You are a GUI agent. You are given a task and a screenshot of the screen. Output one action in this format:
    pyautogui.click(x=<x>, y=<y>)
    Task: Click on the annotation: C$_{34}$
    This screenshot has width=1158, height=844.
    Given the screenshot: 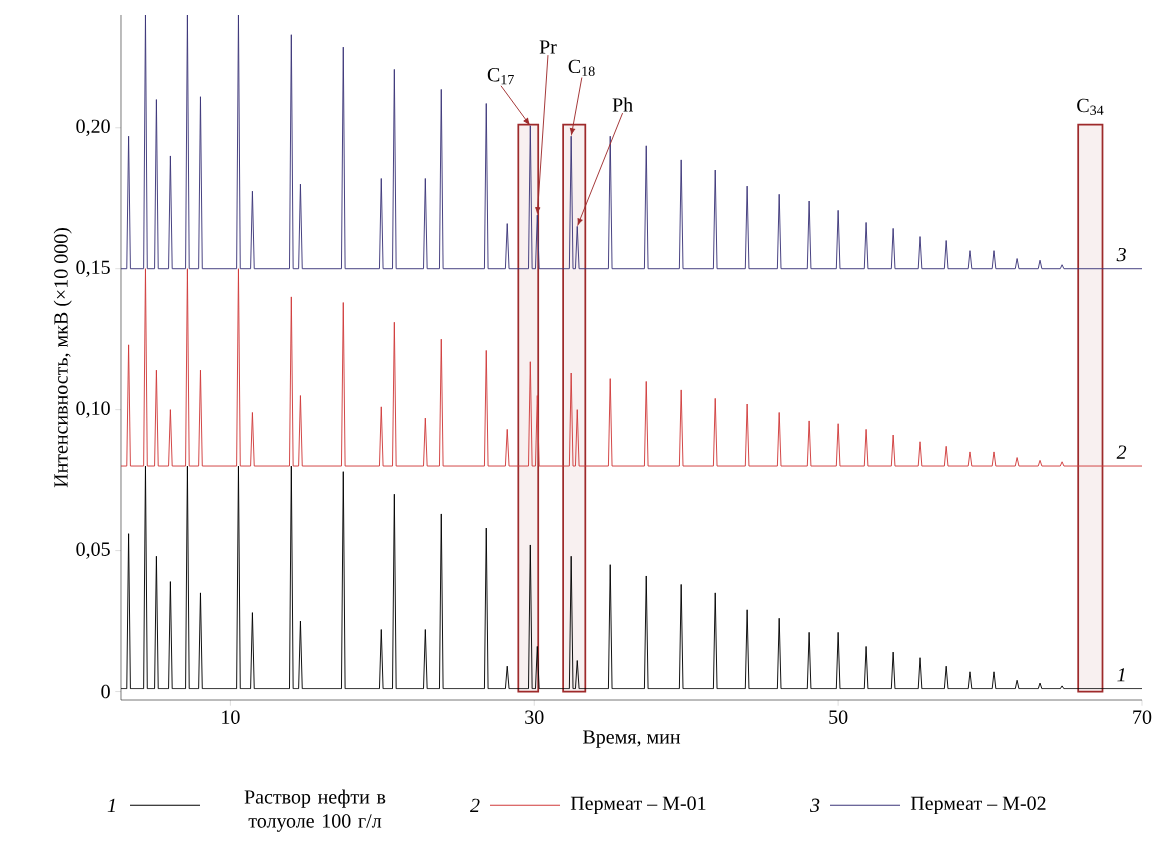 What is the action you would take?
    pyautogui.click(x=1090, y=107)
    